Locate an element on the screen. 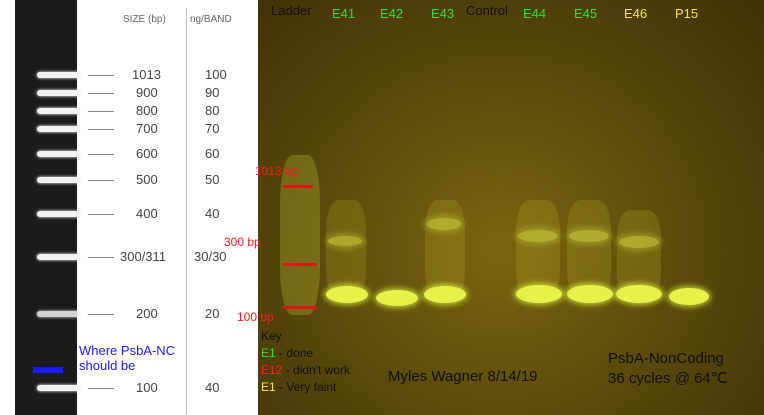 The width and height of the screenshot is (764, 415). size-label: 700 is located at coordinates (147, 128).